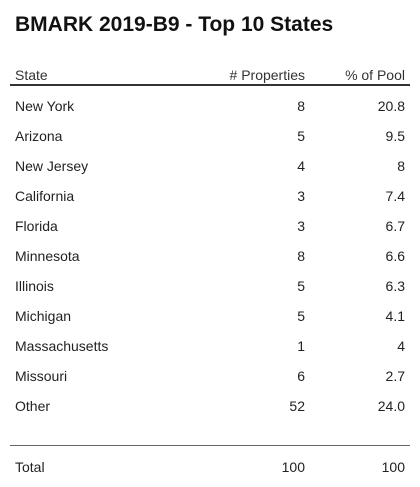  Describe the element at coordinates (391, 106) in the screenshot. I see `pct-cell: 20.8` at that location.